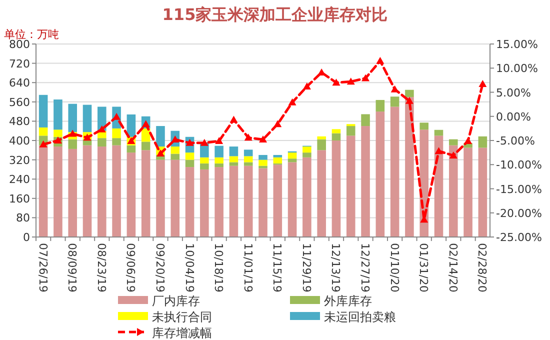  What do you see at coordinates (19, 44) in the screenshot?
I see `y-tick-label: 800` at bounding box center [19, 44].